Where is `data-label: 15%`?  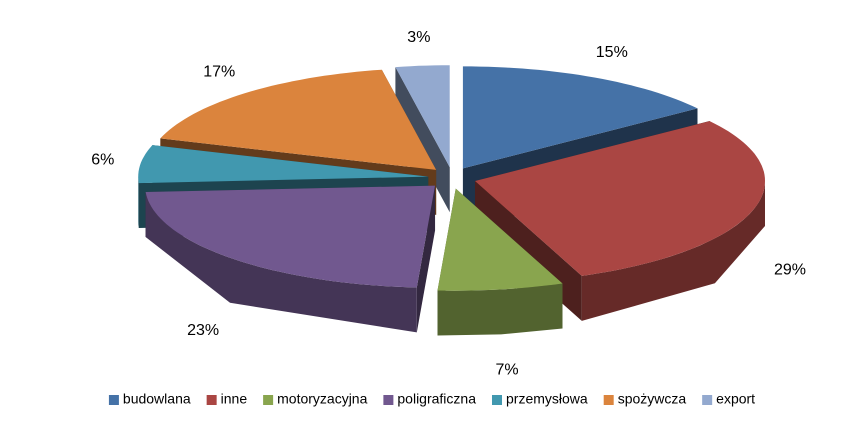
data-label: 15% is located at coordinates (612, 52).